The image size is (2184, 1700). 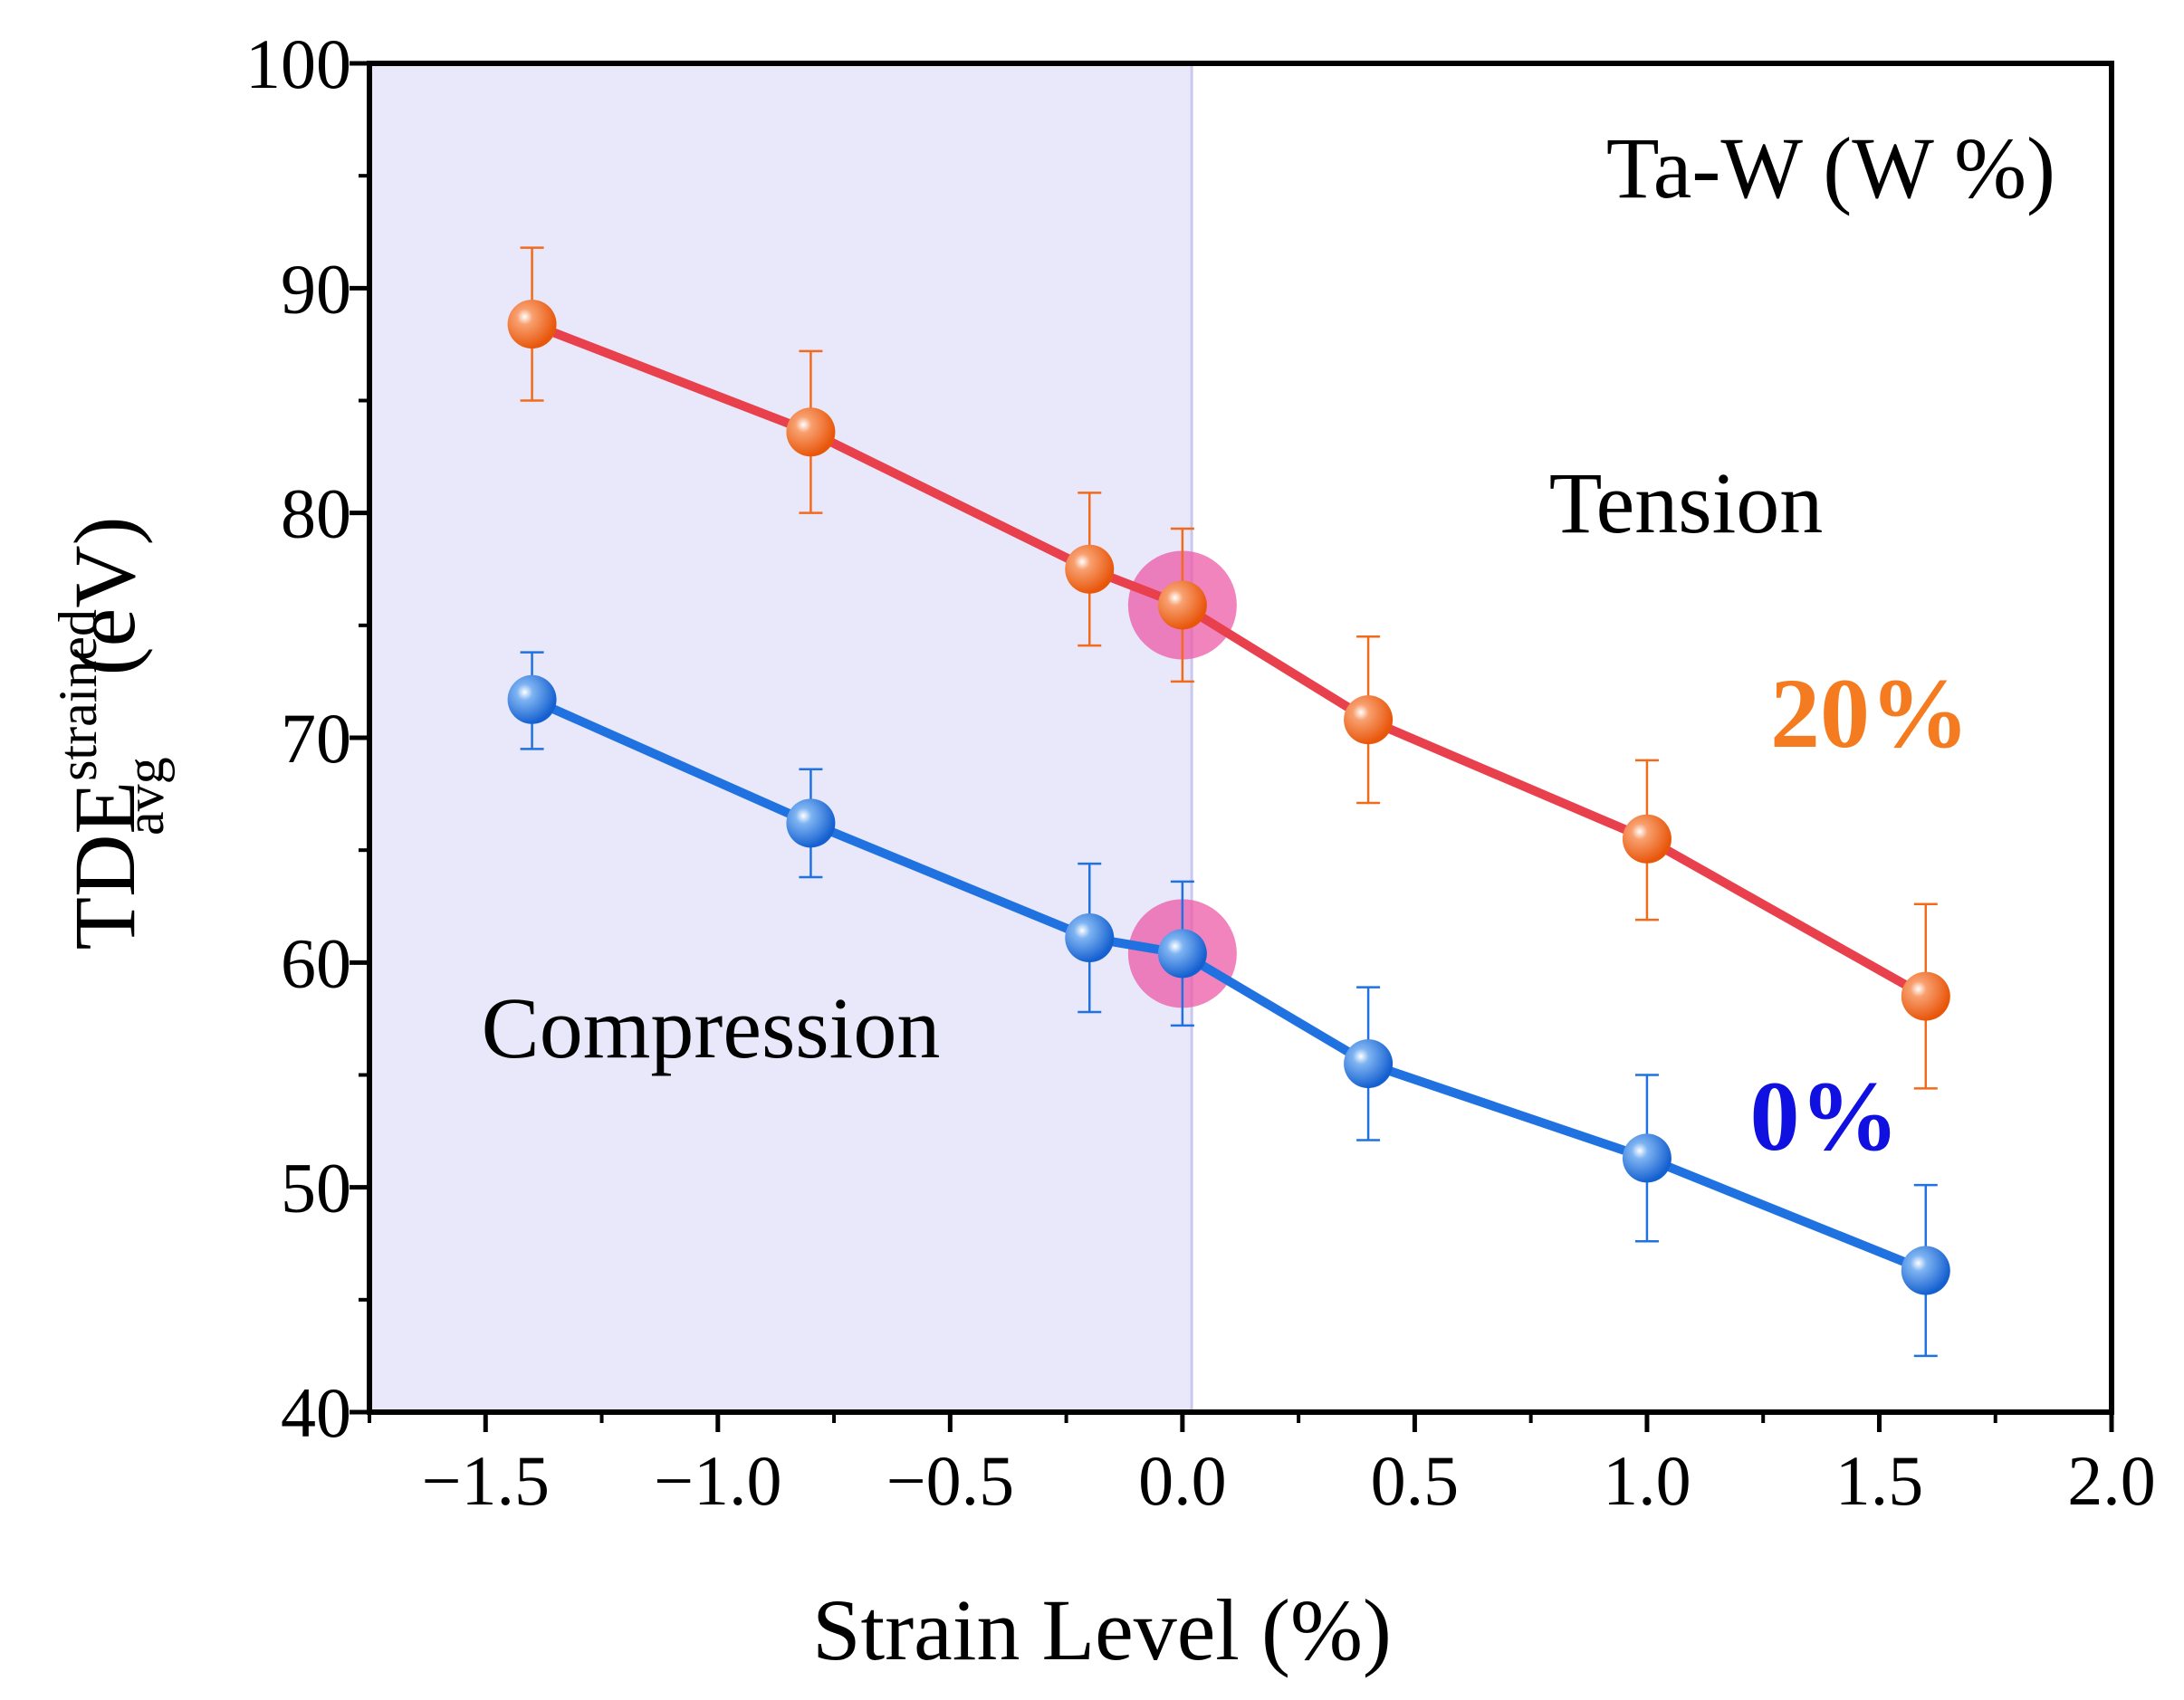 I want to click on y-axis-title: TDEstrainedavg (eV), so click(x=111, y=733).